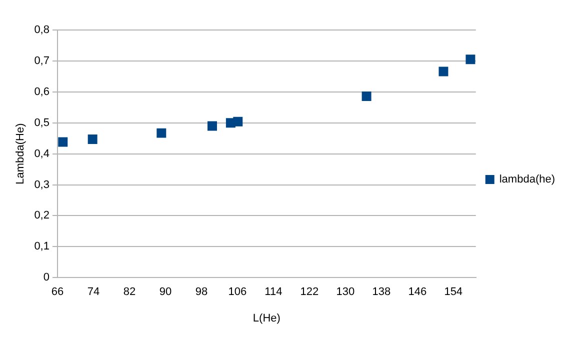  Describe the element at coordinates (417, 292) in the screenshot. I see `x-tick-label: 146` at that location.